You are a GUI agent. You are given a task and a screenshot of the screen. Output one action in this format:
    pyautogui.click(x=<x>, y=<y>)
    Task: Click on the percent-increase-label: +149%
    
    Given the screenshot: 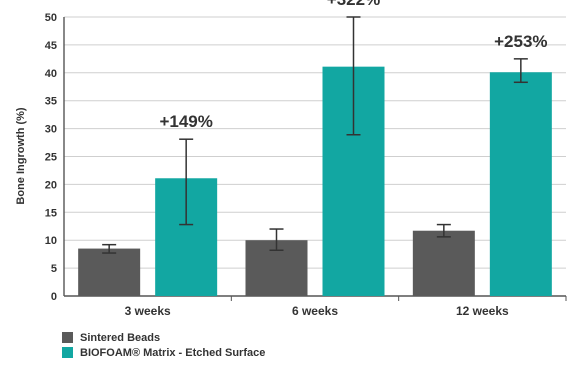 What is the action you would take?
    pyautogui.click(x=185, y=121)
    